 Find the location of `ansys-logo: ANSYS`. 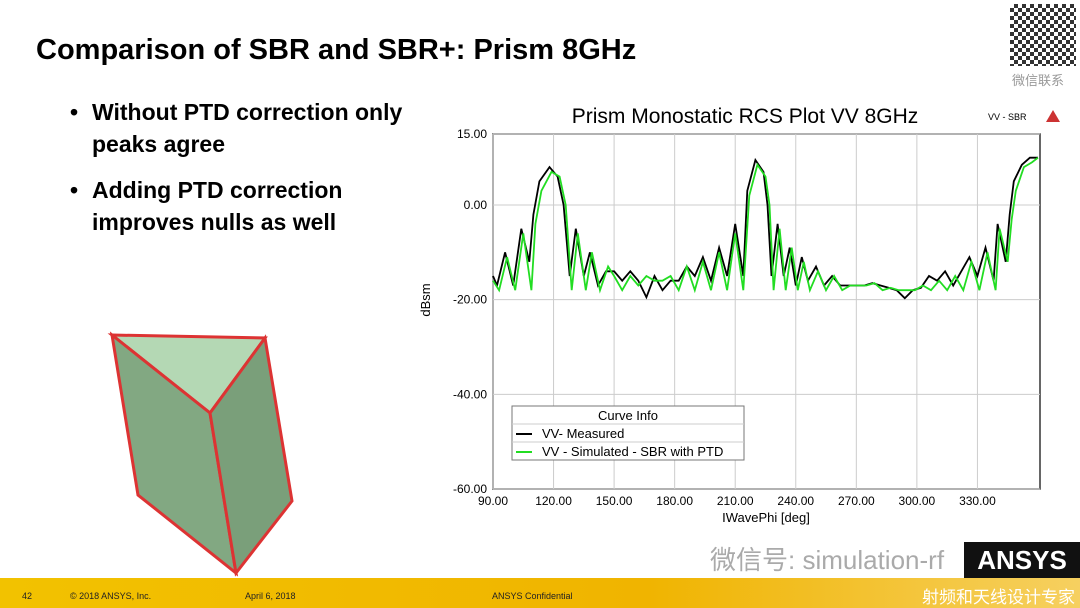

ansys-logo: ANSYS is located at coordinates (1022, 560).